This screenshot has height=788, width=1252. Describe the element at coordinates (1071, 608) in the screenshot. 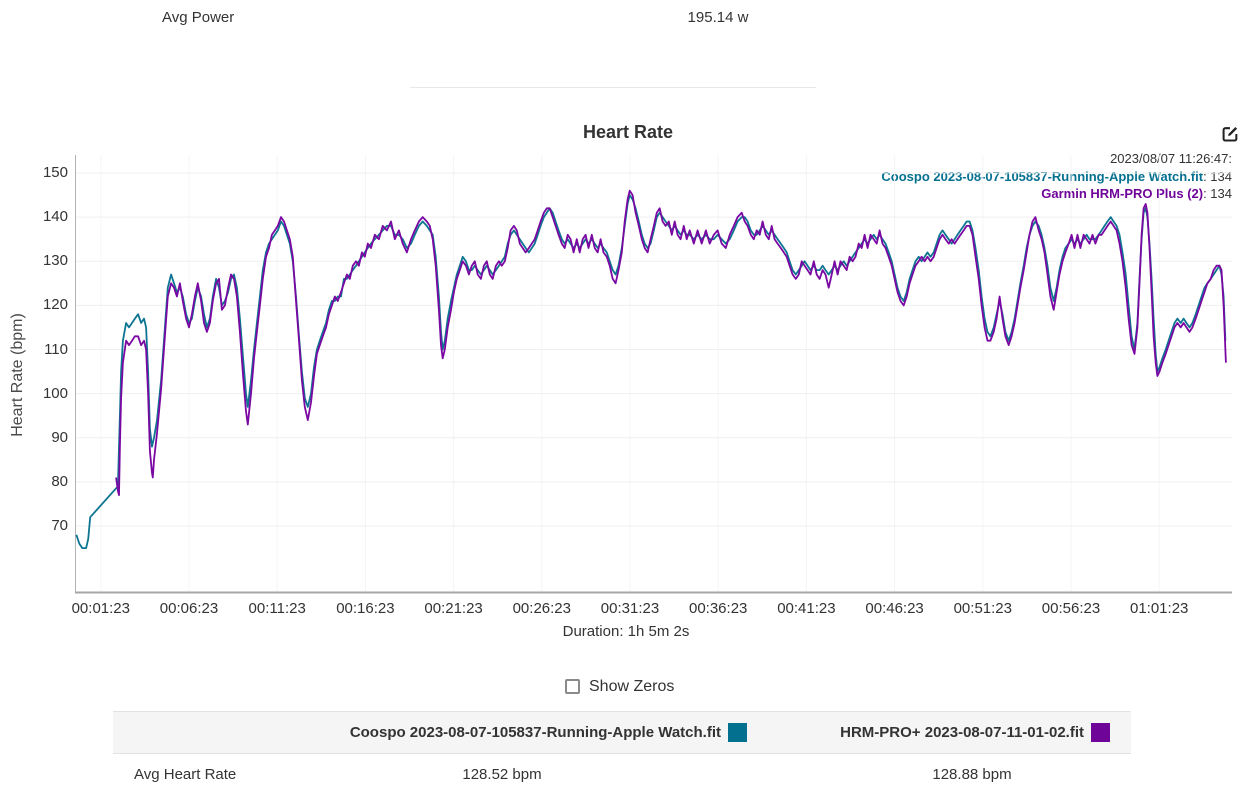

I see `x-tick-label: 00:56:23` at that location.